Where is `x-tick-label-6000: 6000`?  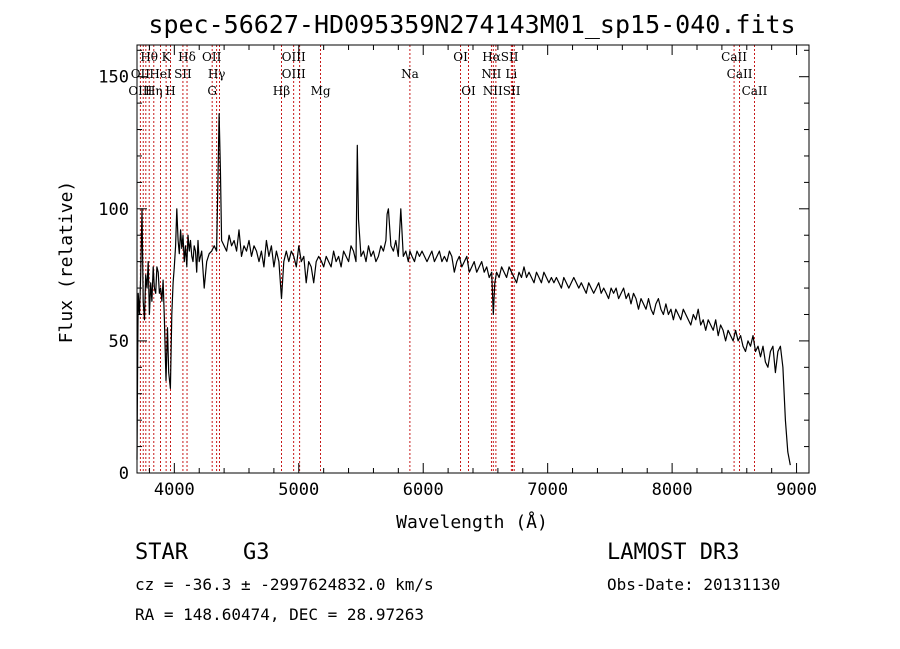 x-tick-label-6000: 6000 is located at coordinates (423, 490).